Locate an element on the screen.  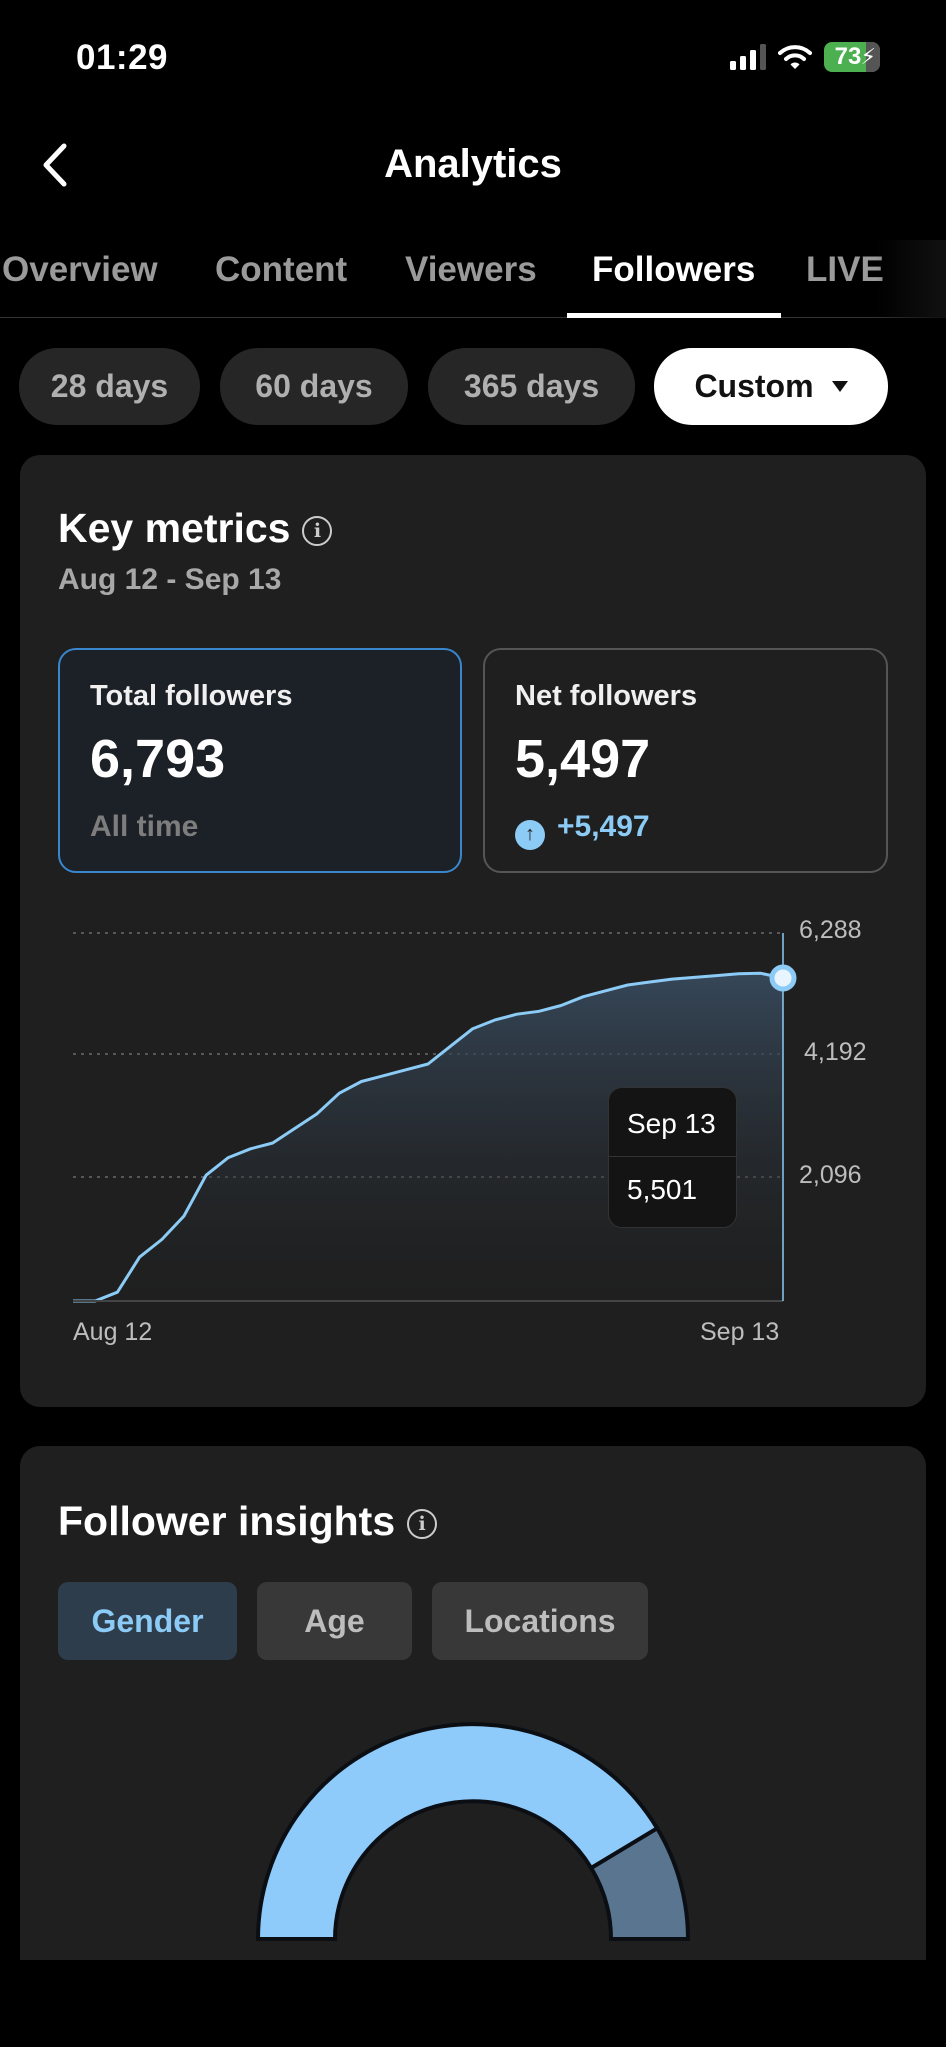
segment-primary is located at coordinates (457, 1831).